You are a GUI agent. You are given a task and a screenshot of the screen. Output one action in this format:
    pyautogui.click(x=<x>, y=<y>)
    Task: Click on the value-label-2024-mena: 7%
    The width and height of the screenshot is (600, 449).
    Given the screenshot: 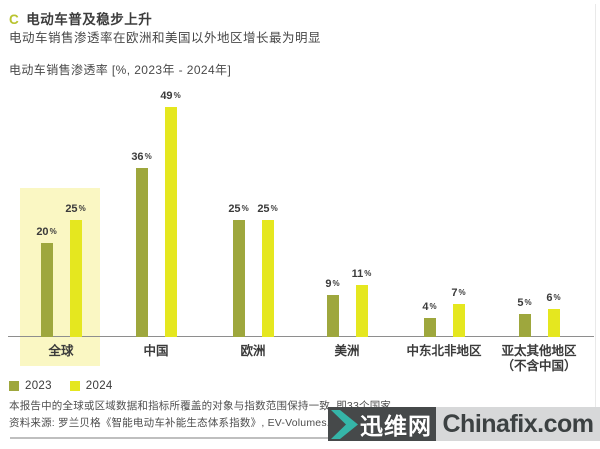 What is the action you would take?
    pyautogui.click(x=458, y=293)
    